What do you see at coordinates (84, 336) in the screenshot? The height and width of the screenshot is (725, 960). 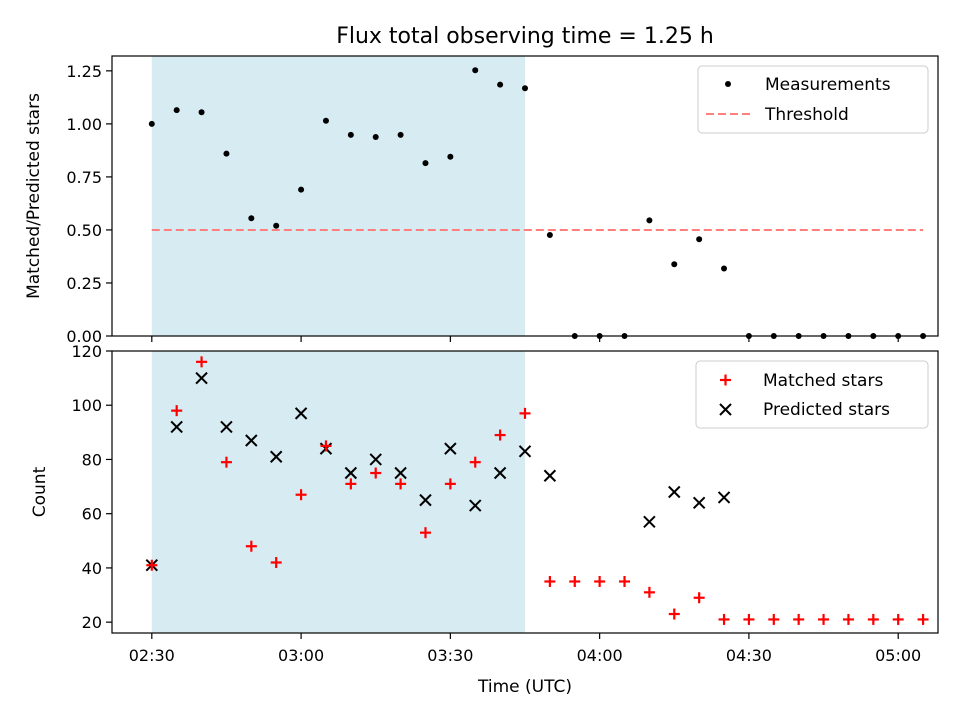 I see `top-y-tick-label: 0.00` at bounding box center [84, 336].